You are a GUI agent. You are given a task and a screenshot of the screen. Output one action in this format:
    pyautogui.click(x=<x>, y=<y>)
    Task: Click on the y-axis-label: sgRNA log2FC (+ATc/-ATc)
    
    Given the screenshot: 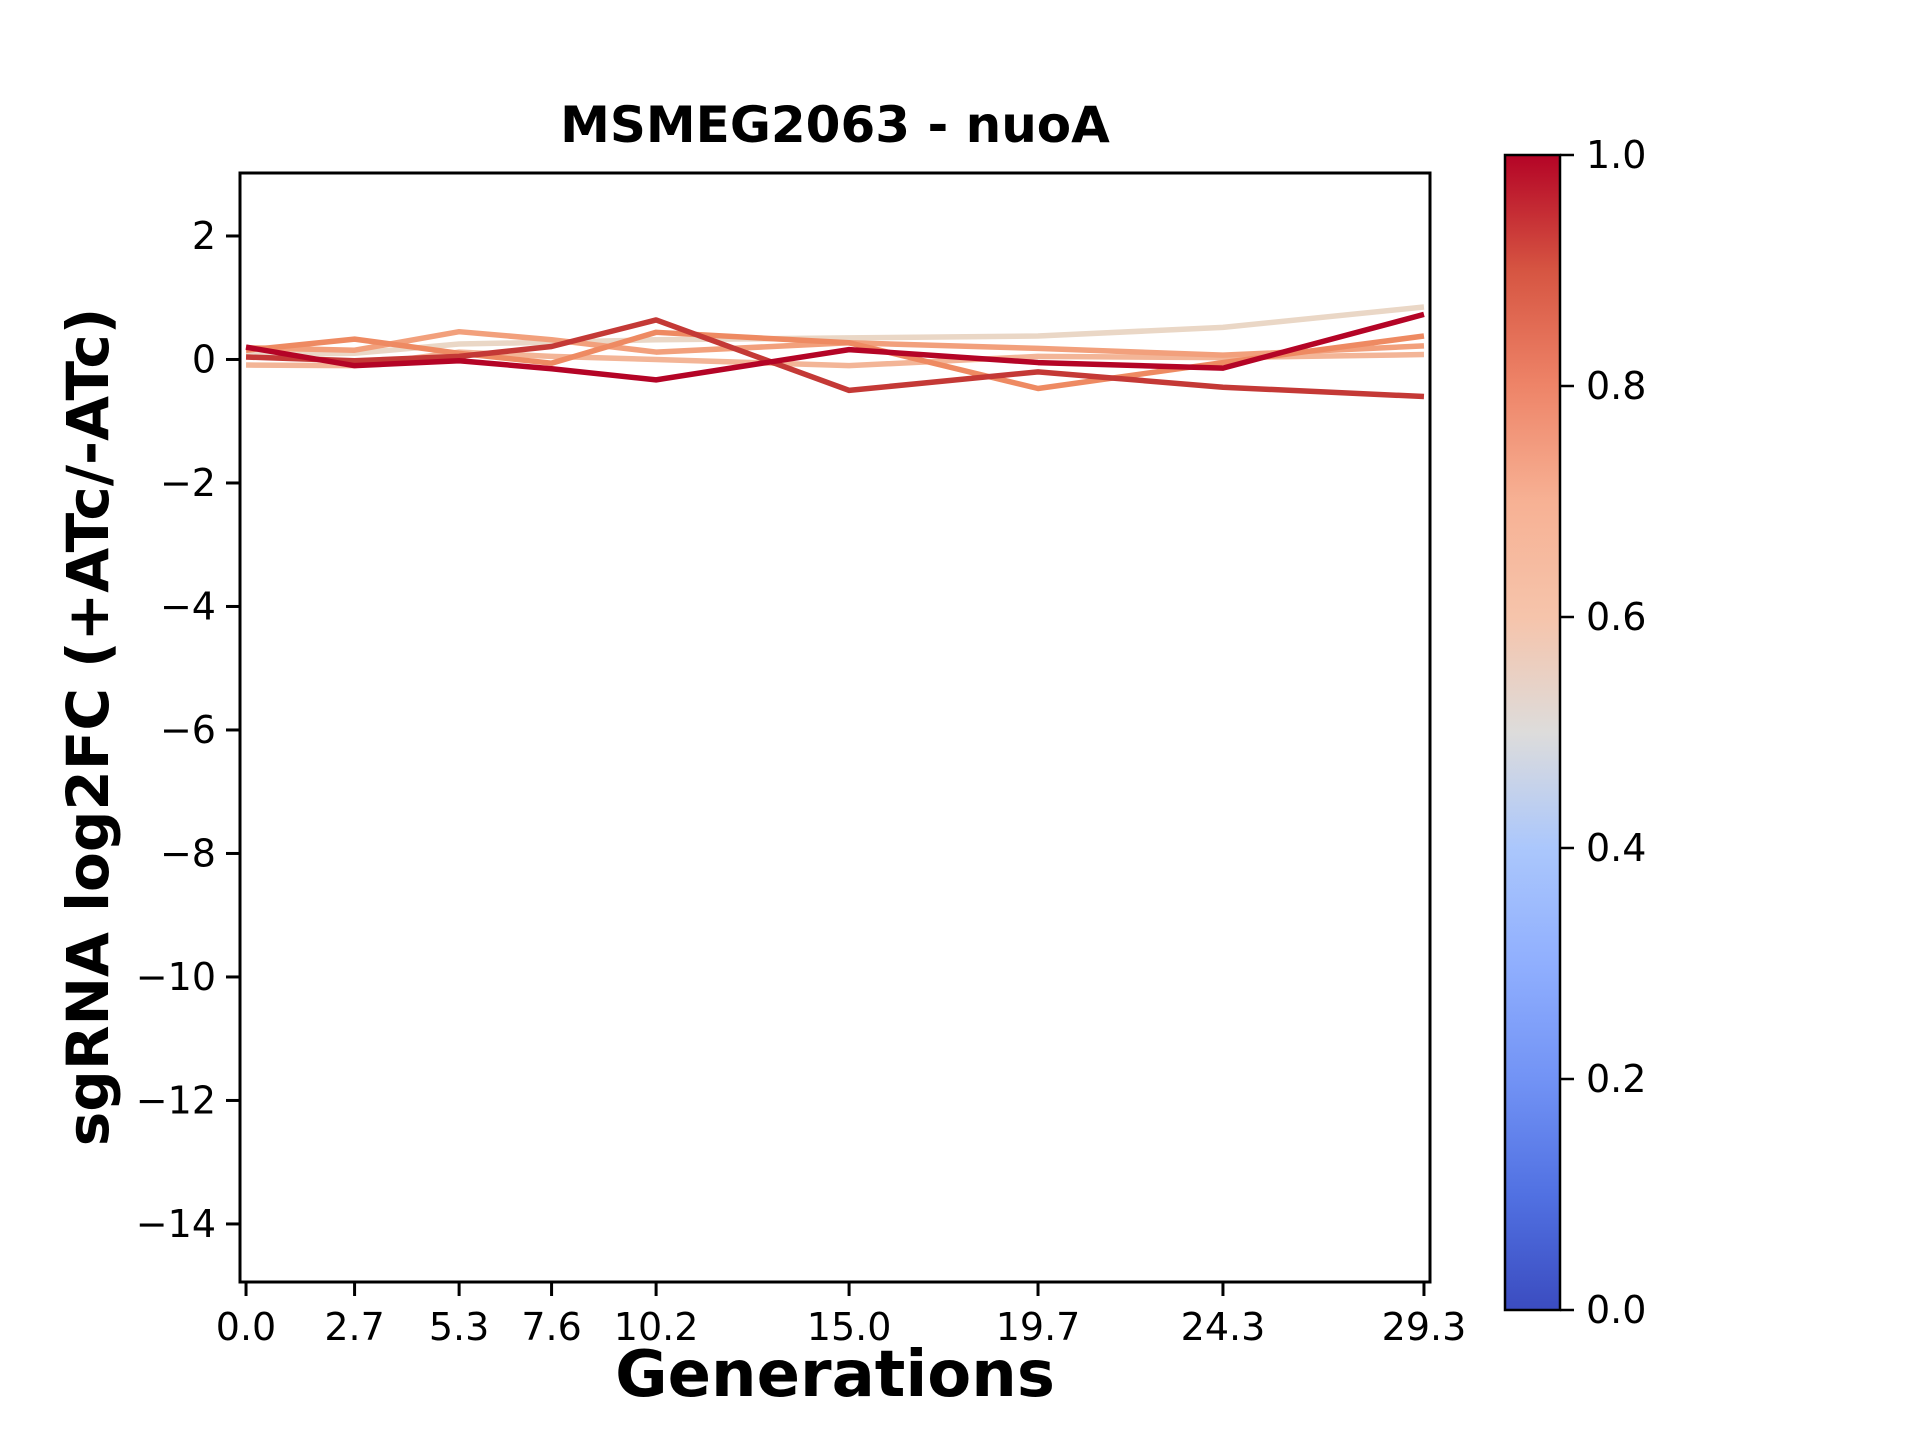 What is the action you would take?
    pyautogui.click(x=88, y=727)
    